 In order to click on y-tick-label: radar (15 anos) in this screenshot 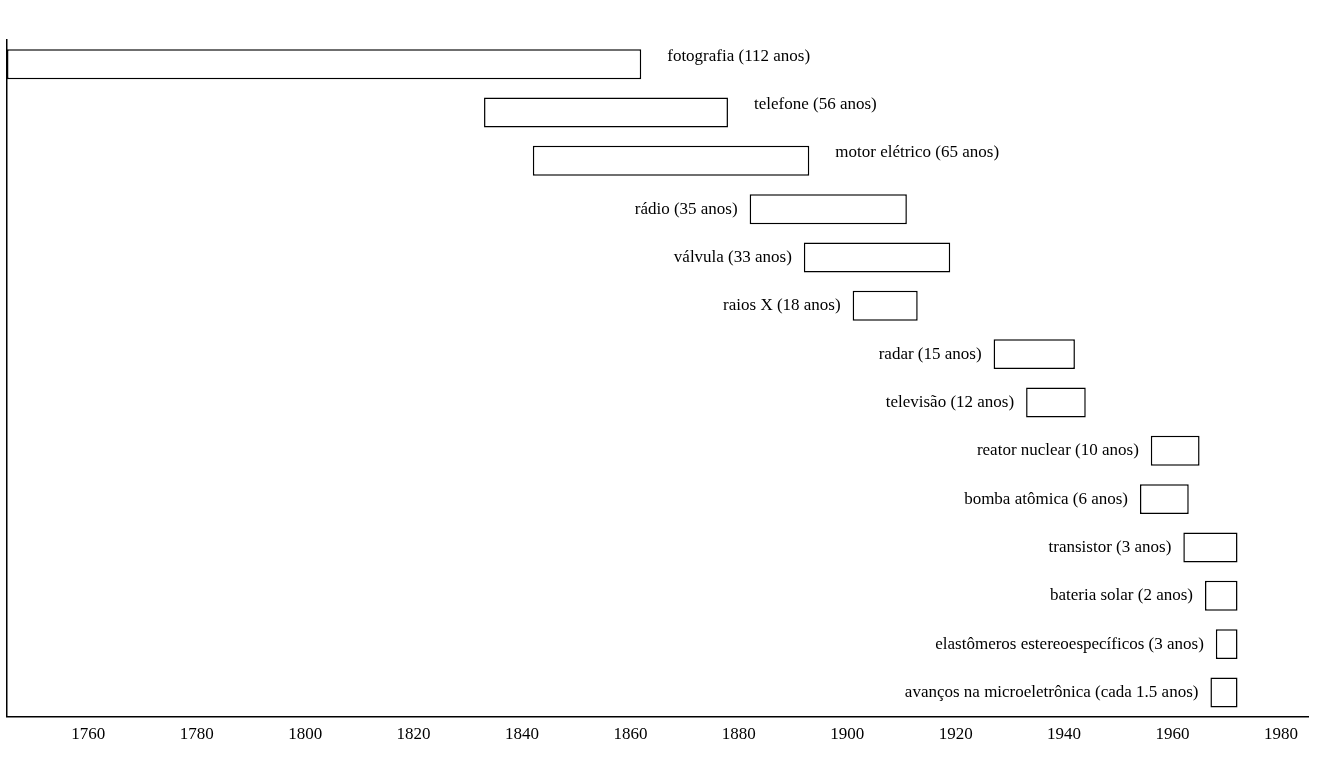, I will do `click(930, 353)`.